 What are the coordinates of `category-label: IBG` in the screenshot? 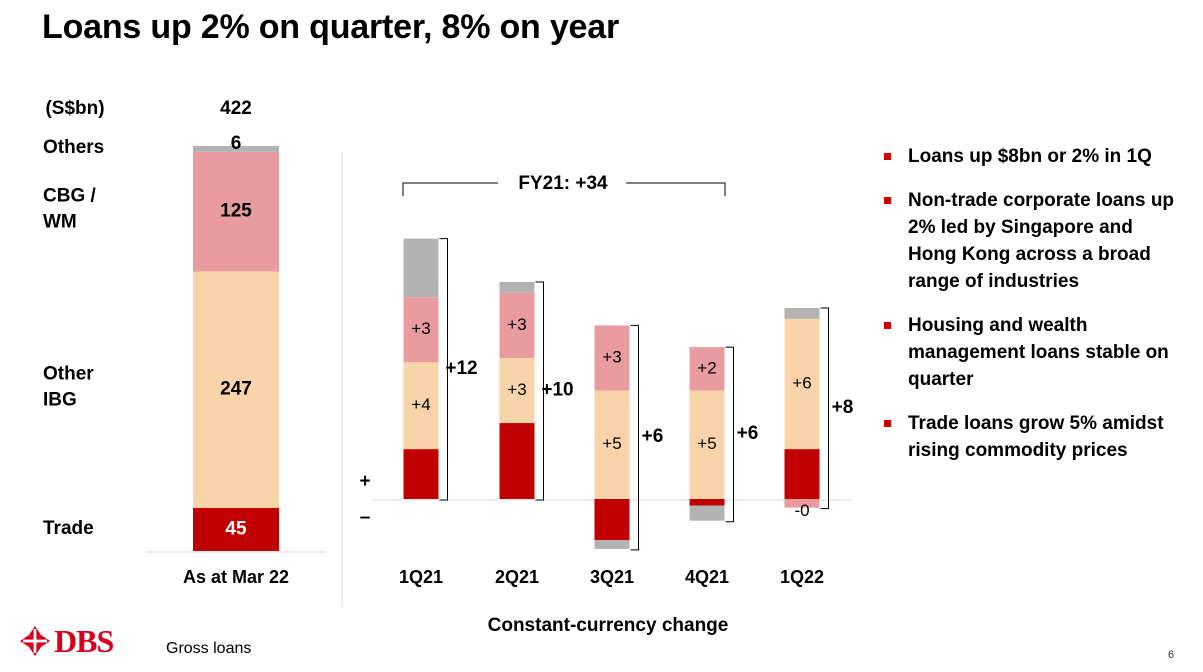 It's located at (60, 400).